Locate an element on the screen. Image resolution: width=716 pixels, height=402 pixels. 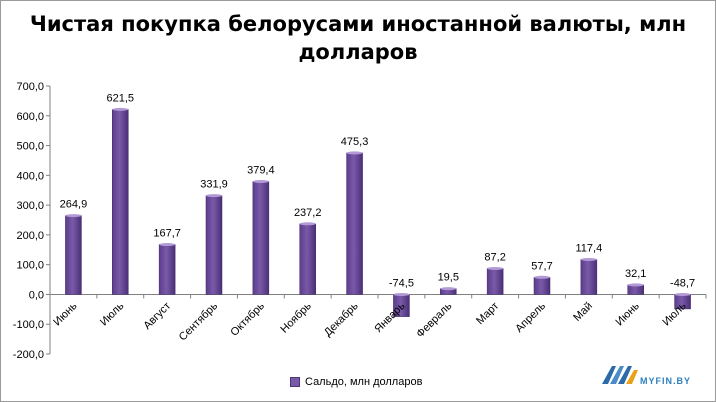
y-tick-label: 700,0 is located at coordinates (30, 87).